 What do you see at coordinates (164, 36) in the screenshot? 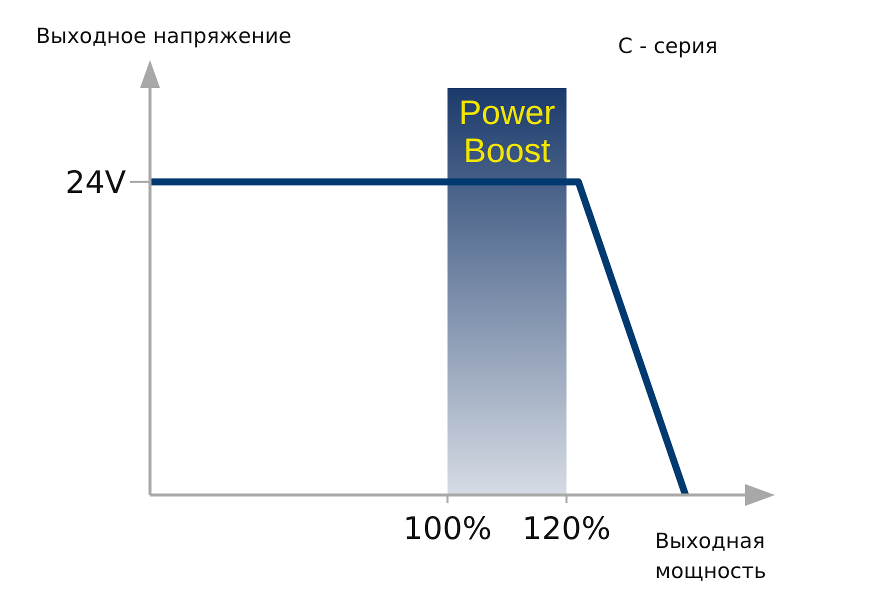
I see `text: Выходное напряжение` at bounding box center [164, 36].